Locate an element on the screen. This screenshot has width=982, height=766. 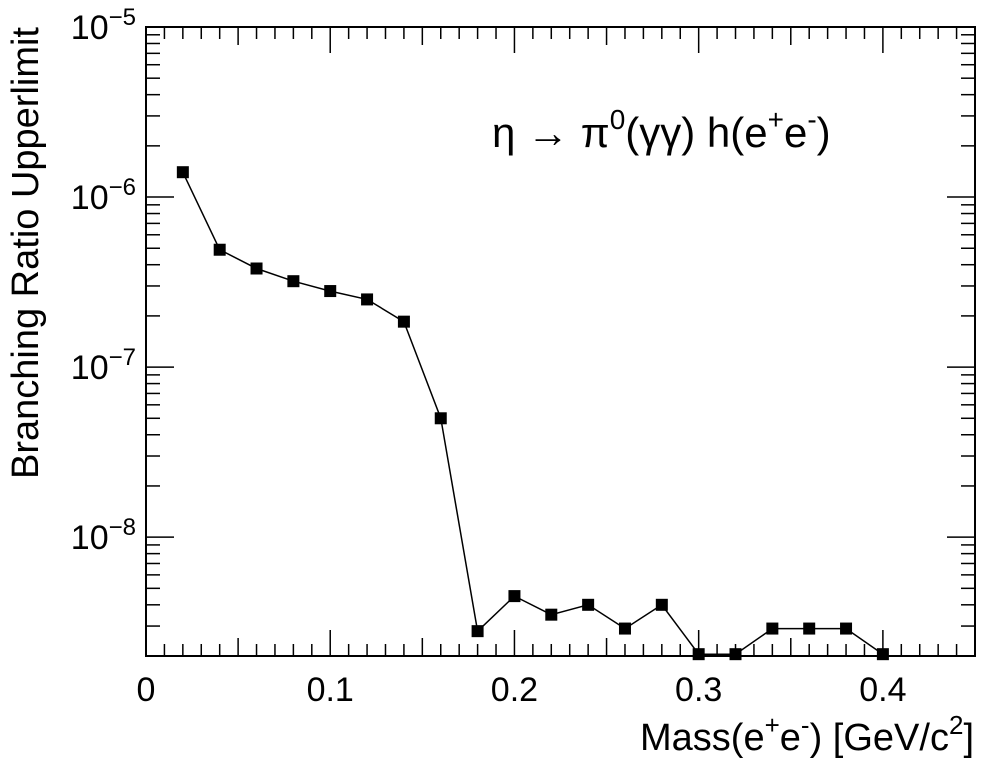
x-tick-label: 0.3 is located at coordinates (698, 690).